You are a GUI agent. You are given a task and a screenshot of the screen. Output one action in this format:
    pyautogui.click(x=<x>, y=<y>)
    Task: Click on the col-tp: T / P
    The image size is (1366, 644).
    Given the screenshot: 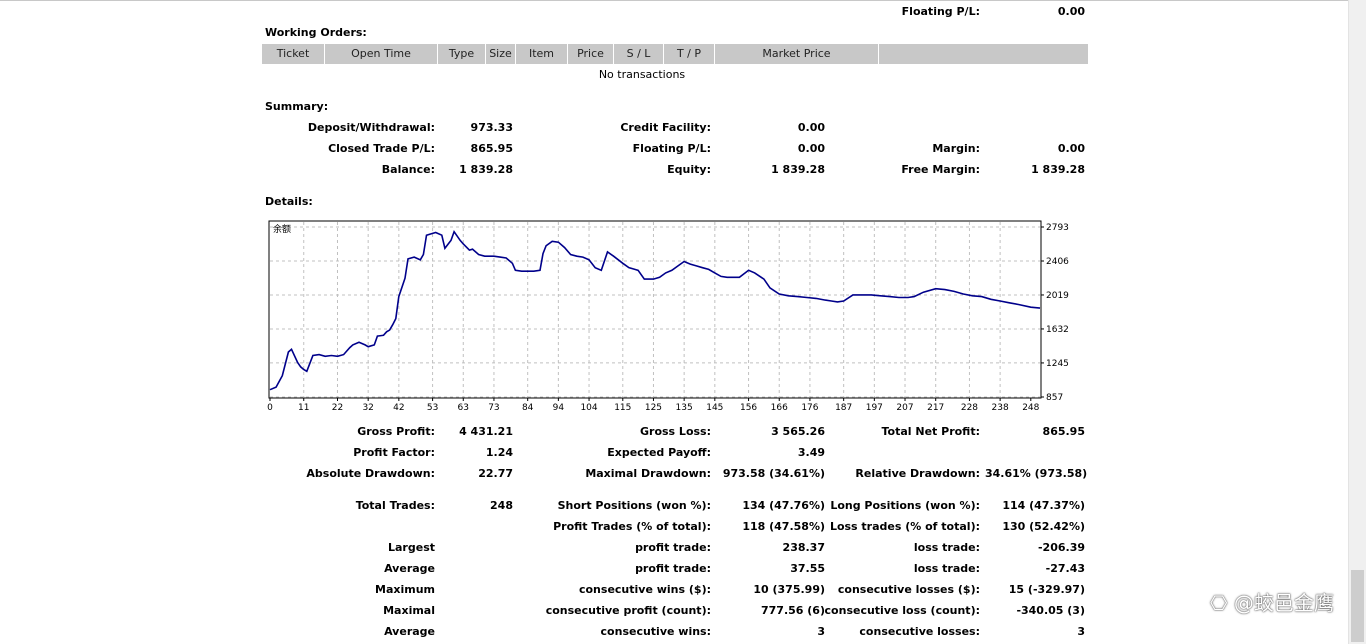 What is the action you would take?
    pyautogui.click(x=689, y=54)
    